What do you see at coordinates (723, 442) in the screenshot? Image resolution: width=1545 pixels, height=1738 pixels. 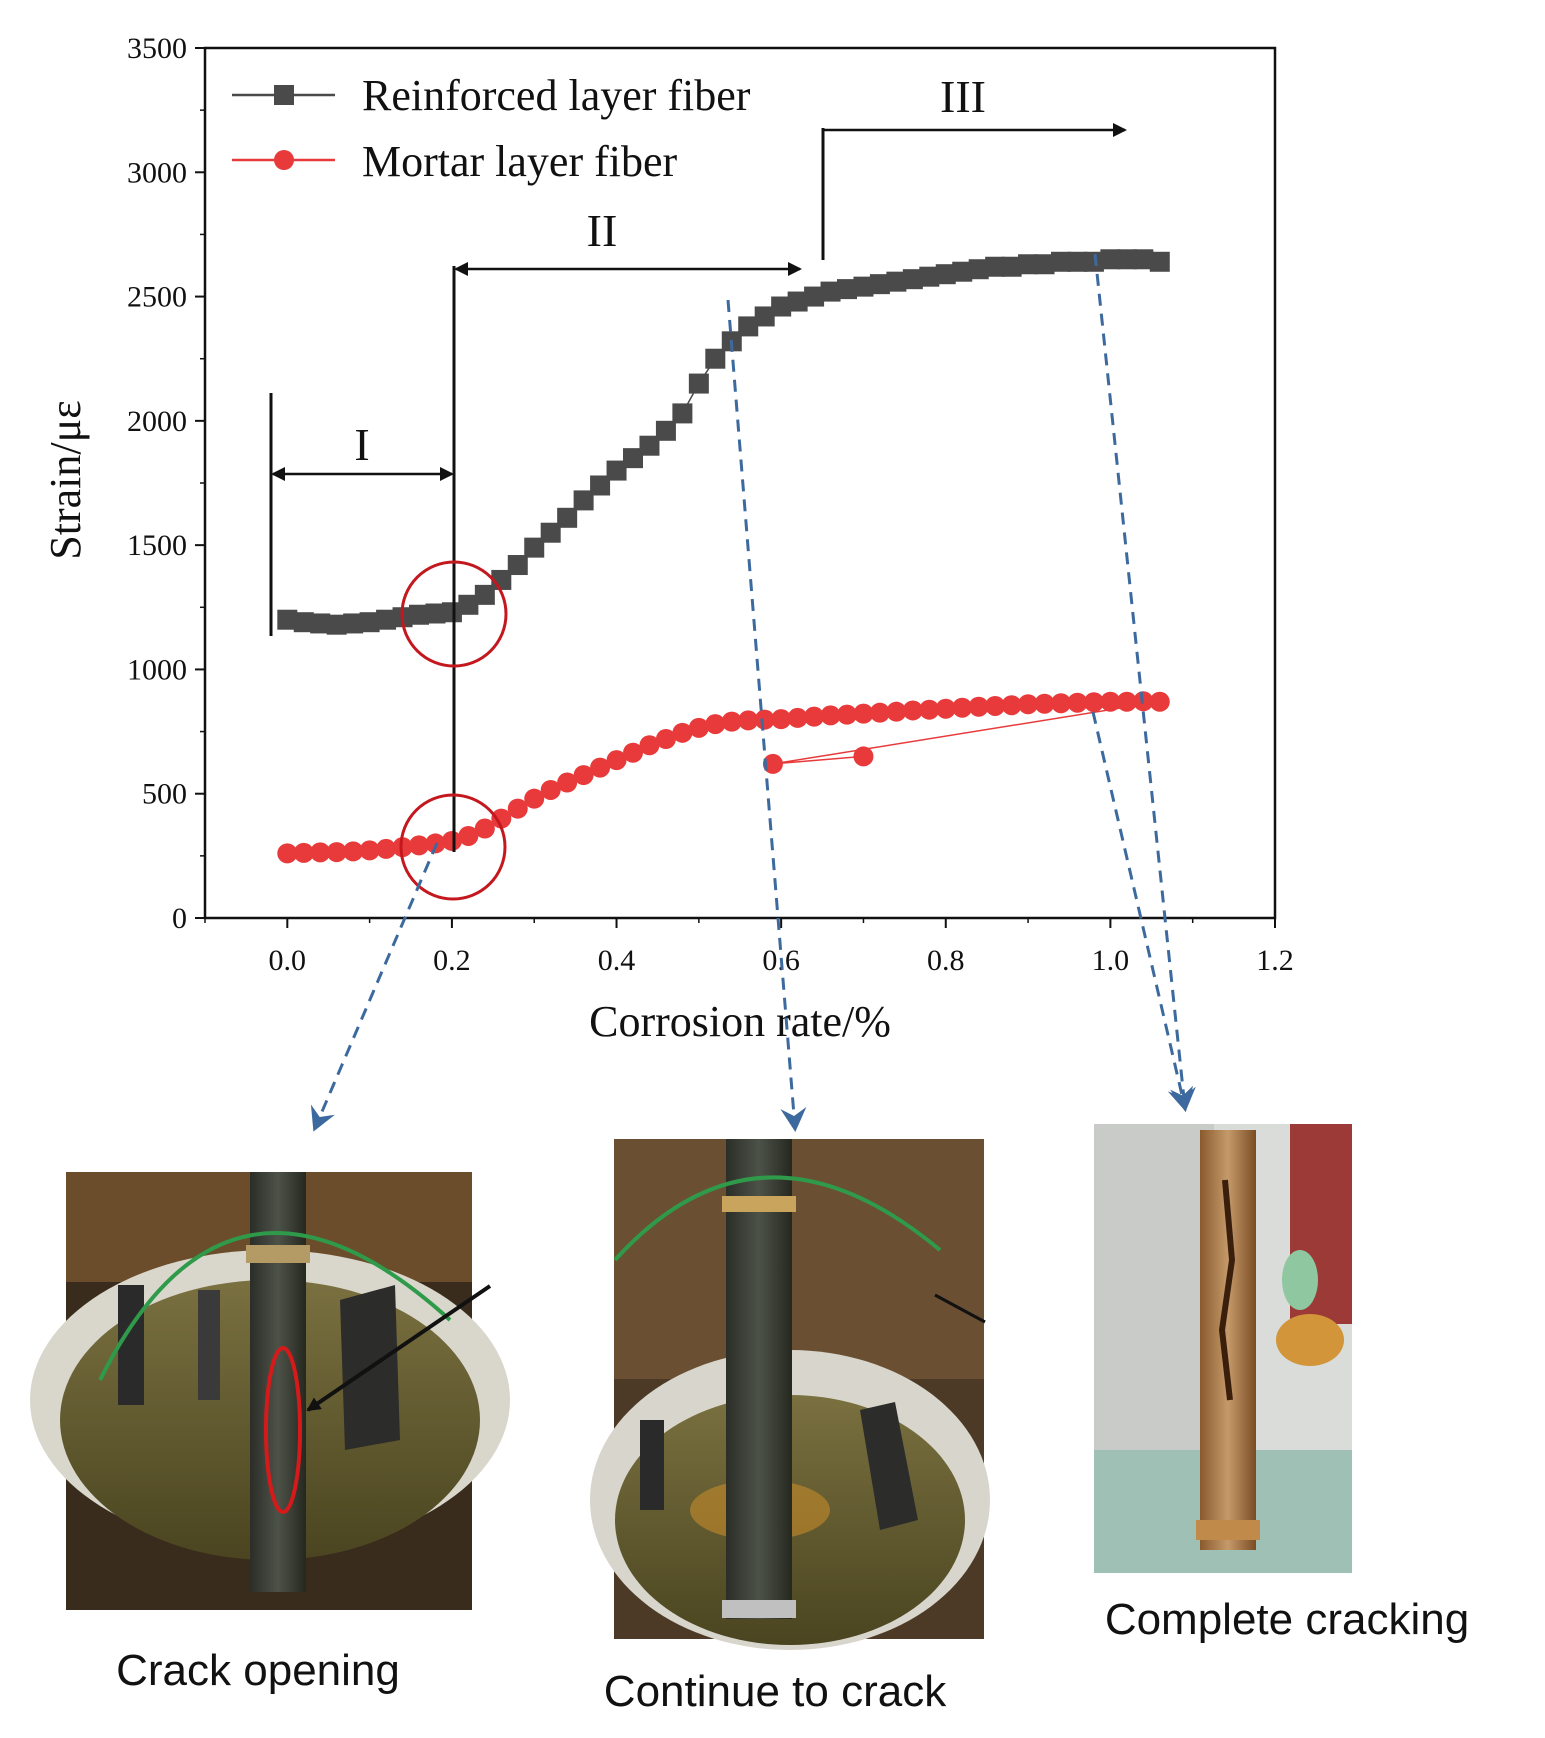 I see `series-line` at bounding box center [723, 442].